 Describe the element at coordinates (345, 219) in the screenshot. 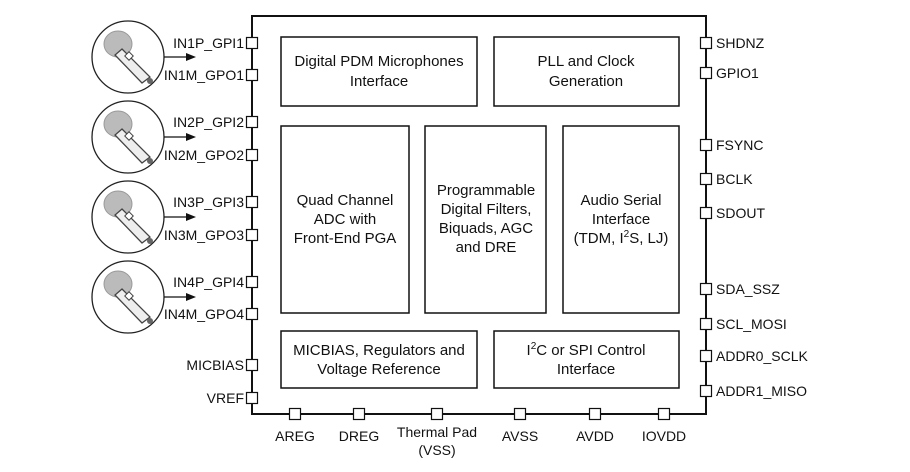

I see `adc-label-2: ADC with` at that location.